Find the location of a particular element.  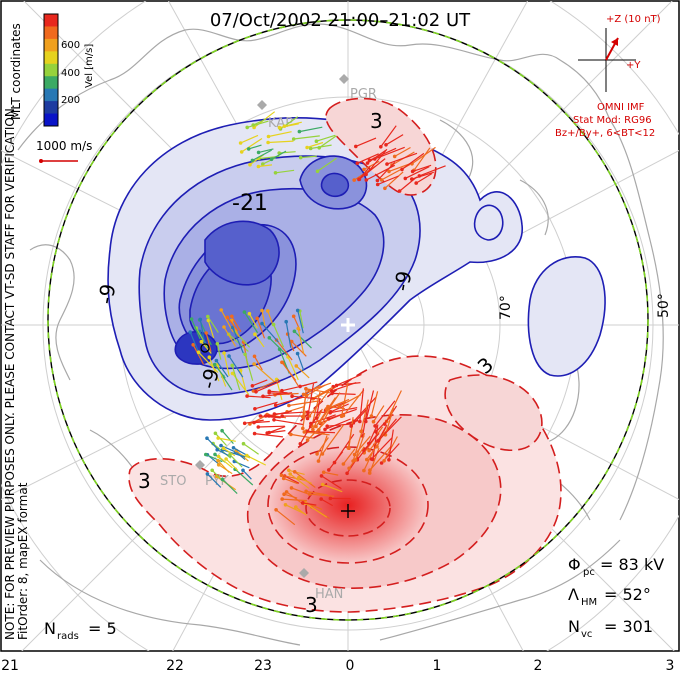

stat-n-rads: N rads = 5 is located at coordinates (80, 630).